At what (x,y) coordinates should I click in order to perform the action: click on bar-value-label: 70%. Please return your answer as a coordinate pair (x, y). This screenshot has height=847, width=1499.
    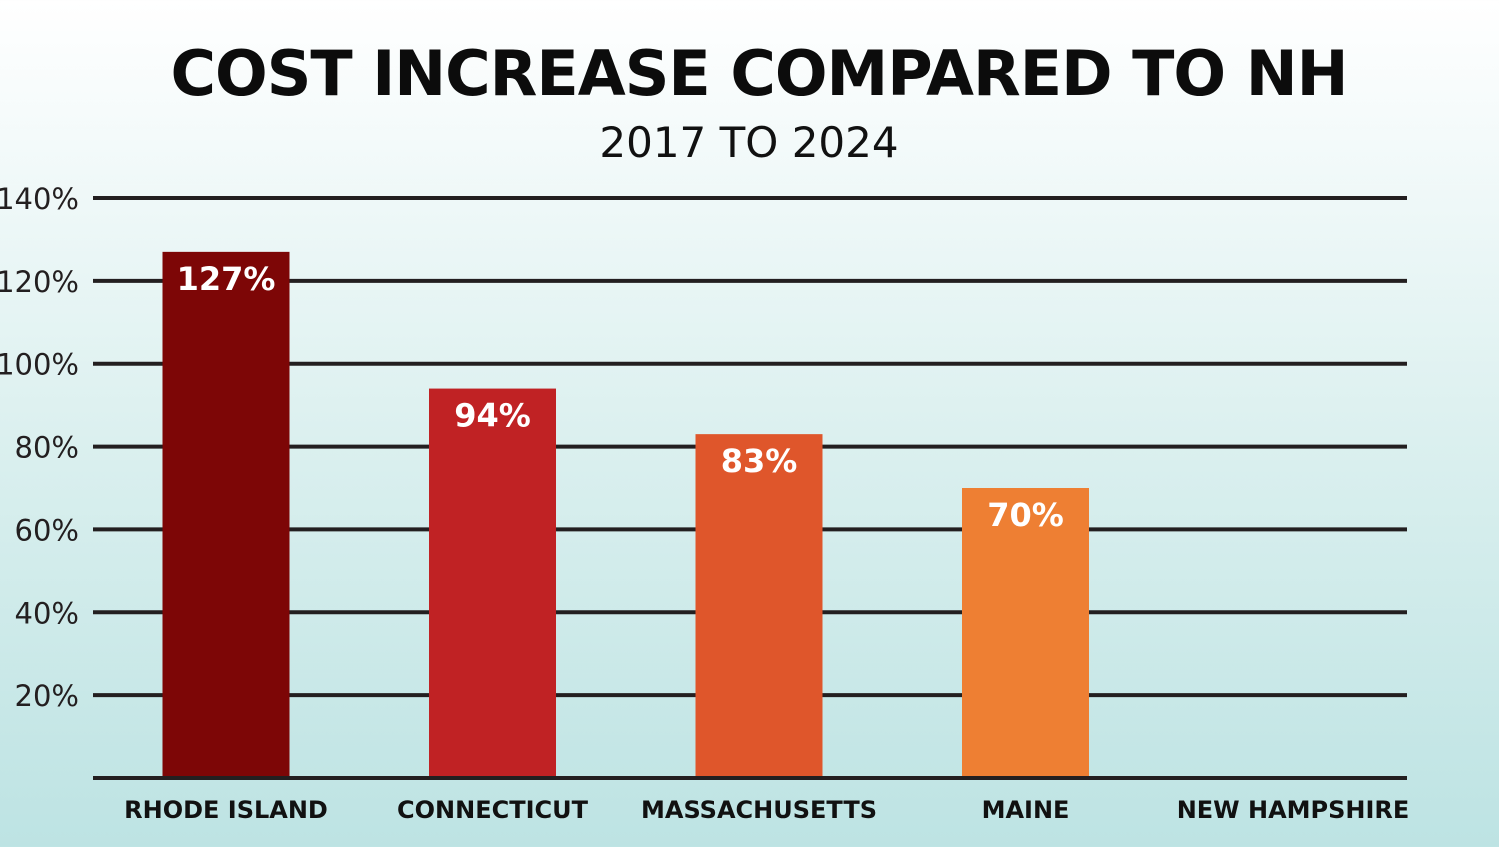
    Looking at the image, I should click on (1025, 515).